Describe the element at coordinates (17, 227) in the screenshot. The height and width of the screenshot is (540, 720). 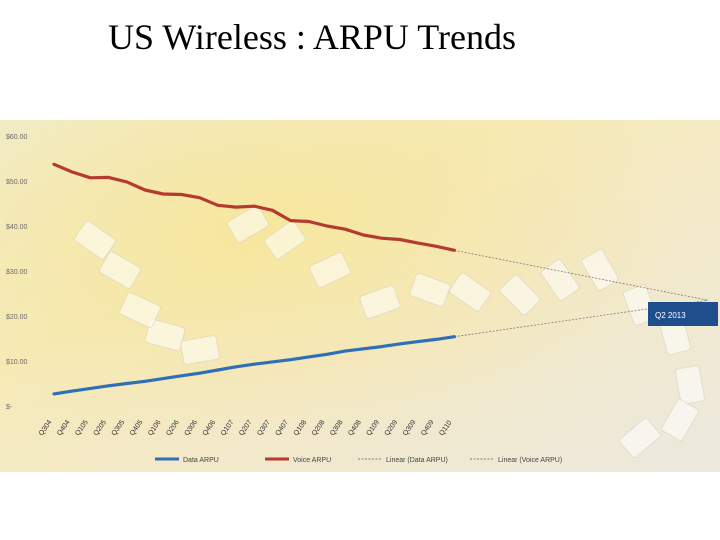
I see `y-tick-label: $40.00` at that location.